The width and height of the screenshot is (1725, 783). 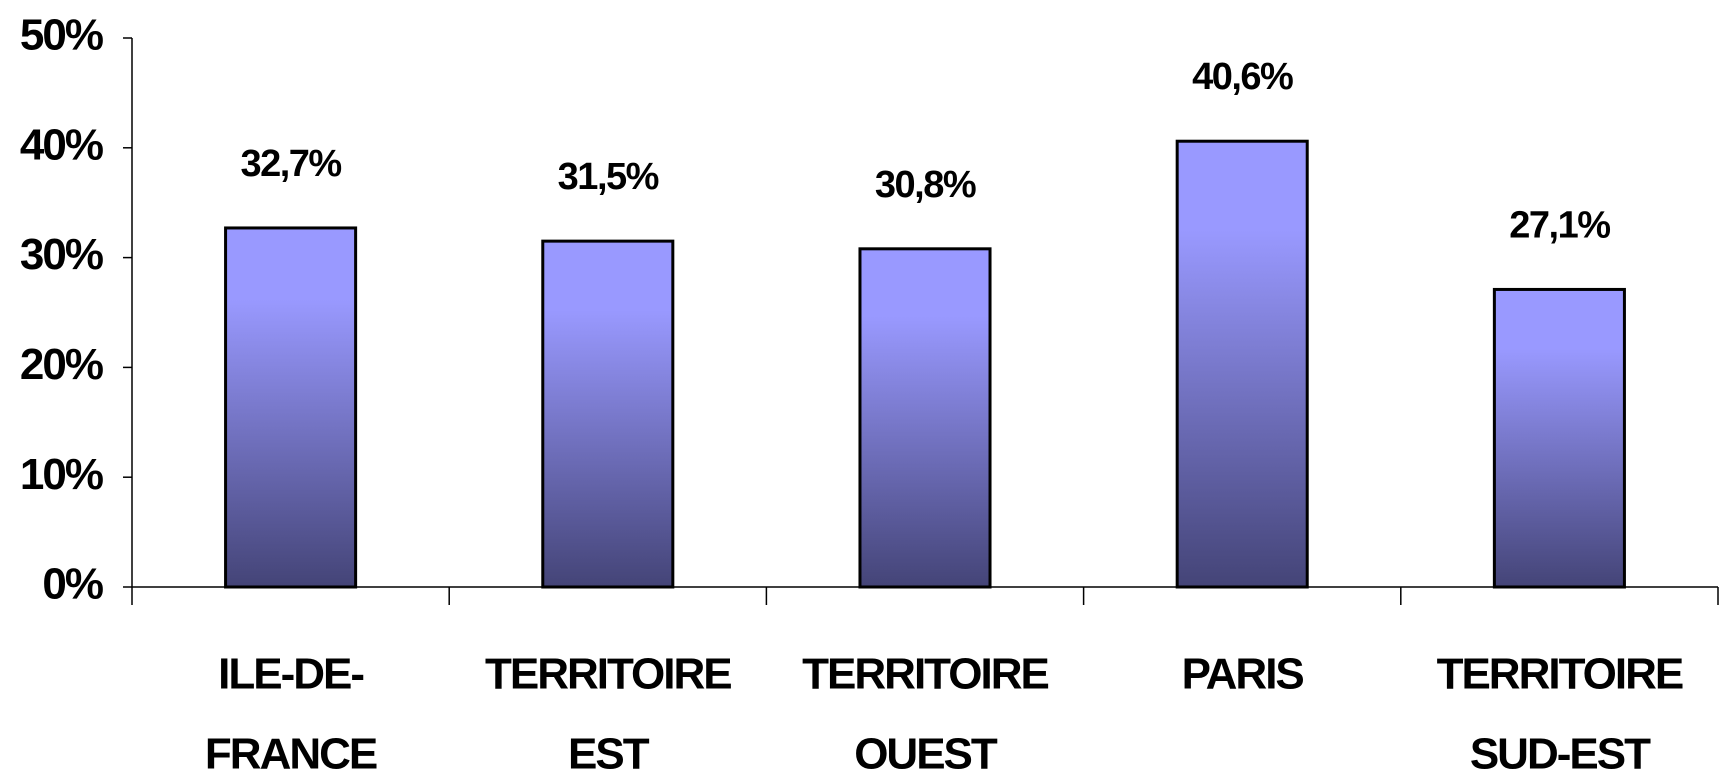 What do you see at coordinates (61, 144) in the screenshot?
I see `y-tick-label: 40%` at bounding box center [61, 144].